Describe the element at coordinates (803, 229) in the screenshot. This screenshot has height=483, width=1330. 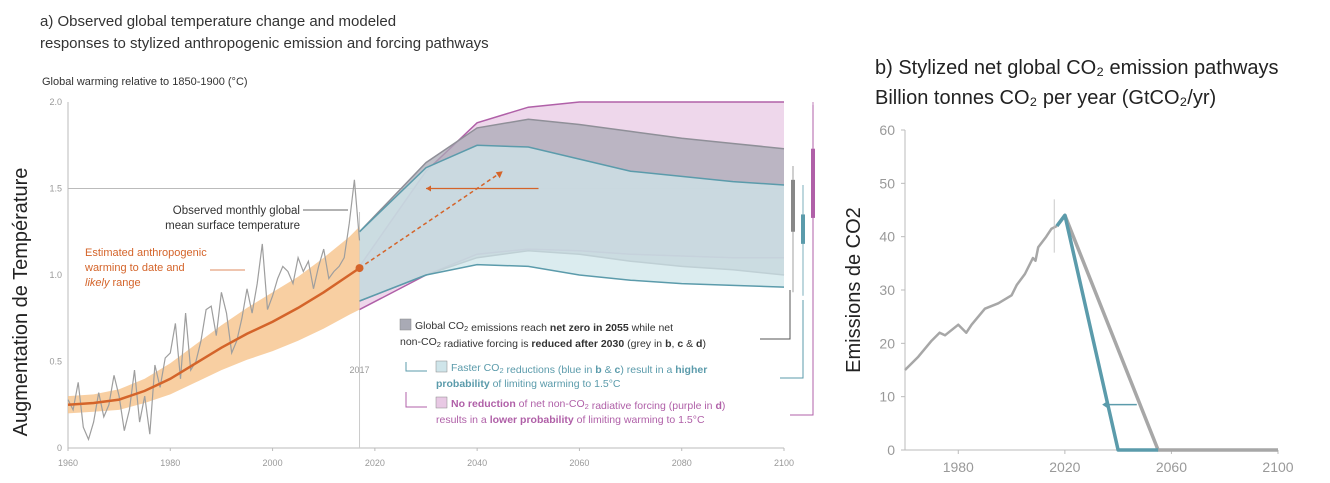
I see `range-bar-blue` at that location.